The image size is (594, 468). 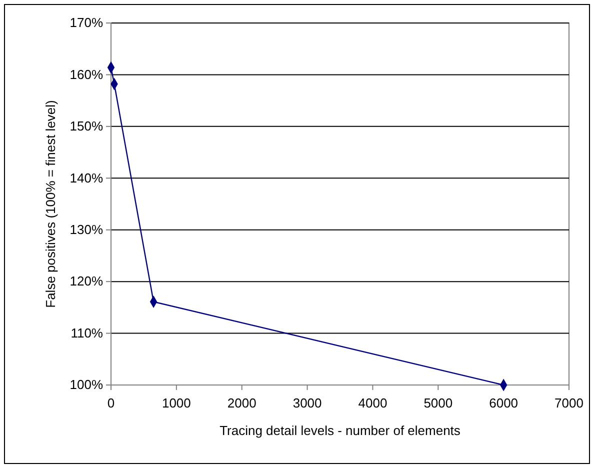 What do you see at coordinates (87, 332) in the screenshot?
I see `y-tick-label: 110%` at bounding box center [87, 332].